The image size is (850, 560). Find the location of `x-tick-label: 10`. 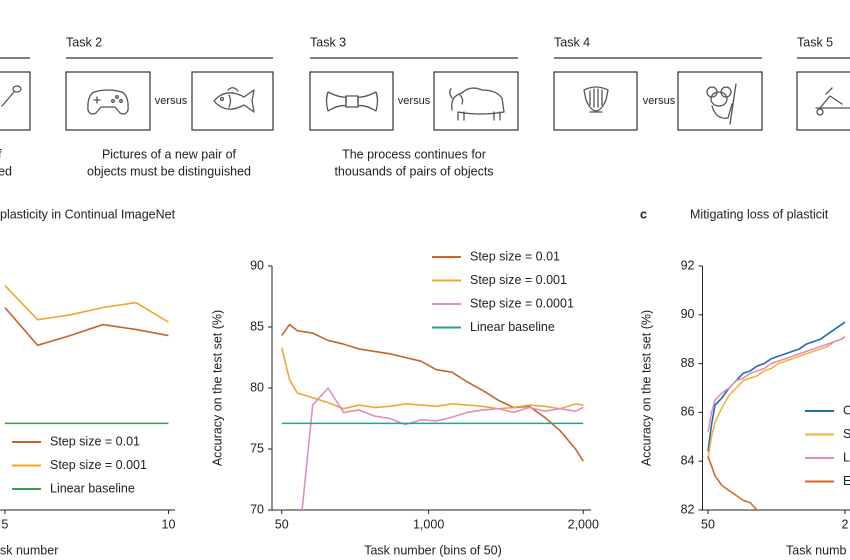

x-tick-label: 10 is located at coordinates (169, 524).